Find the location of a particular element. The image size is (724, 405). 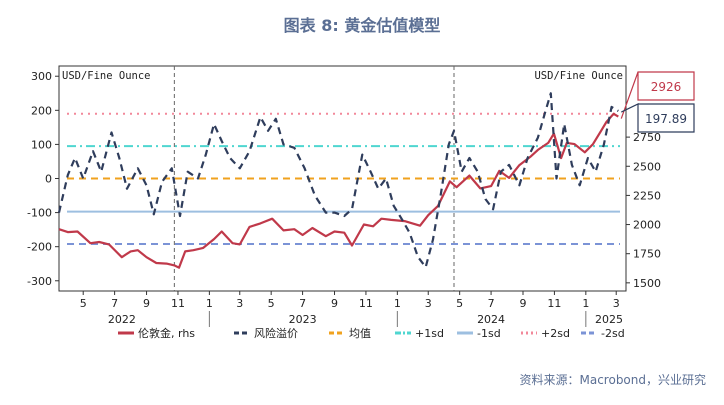

risk-callout-box is located at coordinates (658, 118).